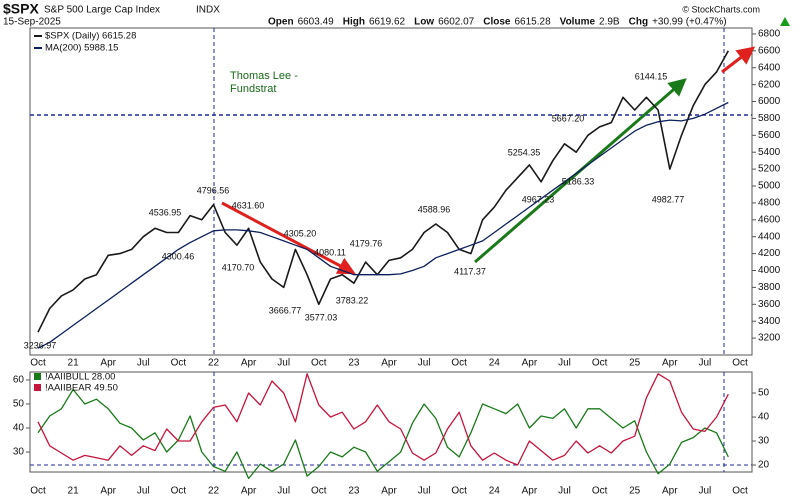  What do you see at coordinates (721, 9) in the screenshot?
I see `watermark: © StockCharts.com` at bounding box center [721, 9].